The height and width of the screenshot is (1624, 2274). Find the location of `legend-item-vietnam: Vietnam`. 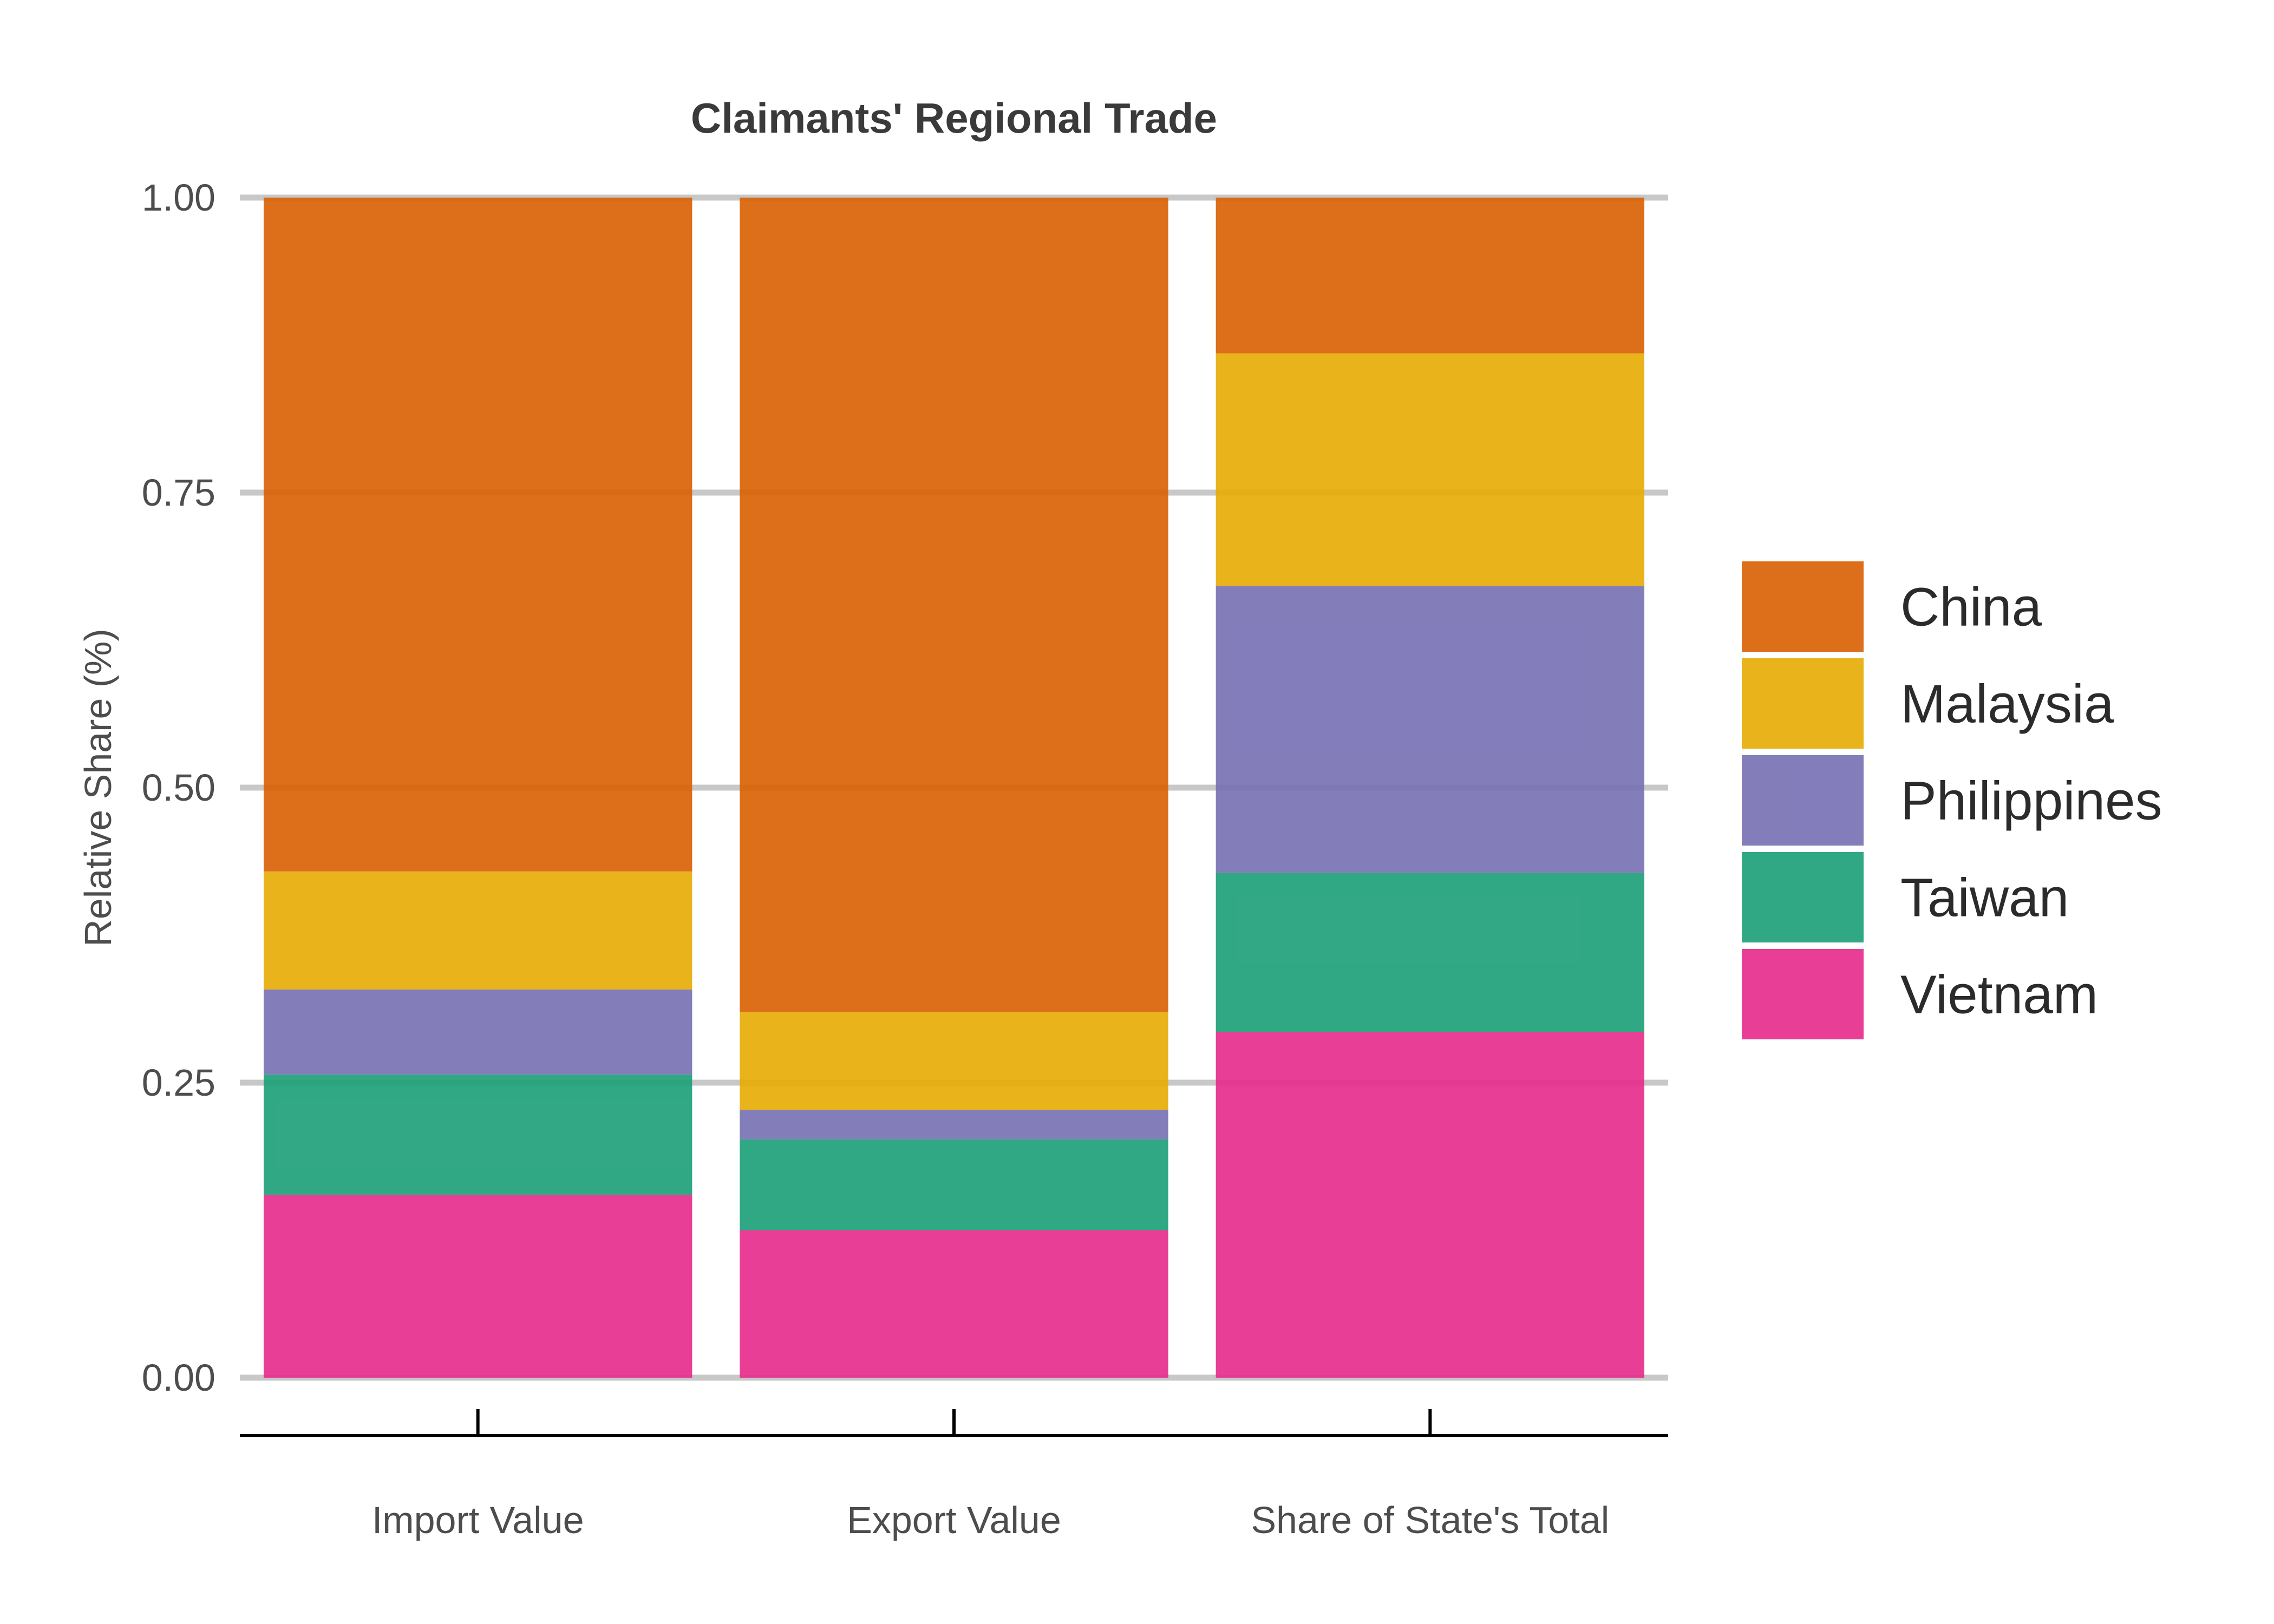

legend-item-vietnam: Vietnam is located at coordinates (1920, 994).